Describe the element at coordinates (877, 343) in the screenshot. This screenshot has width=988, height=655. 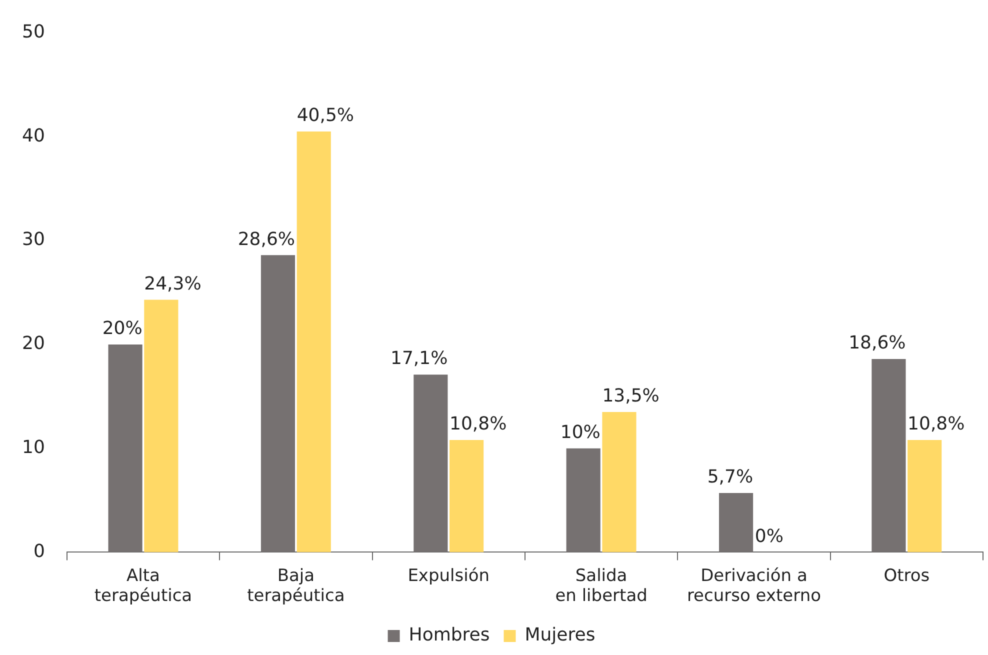
I see `data-label: 18,6%` at that location.